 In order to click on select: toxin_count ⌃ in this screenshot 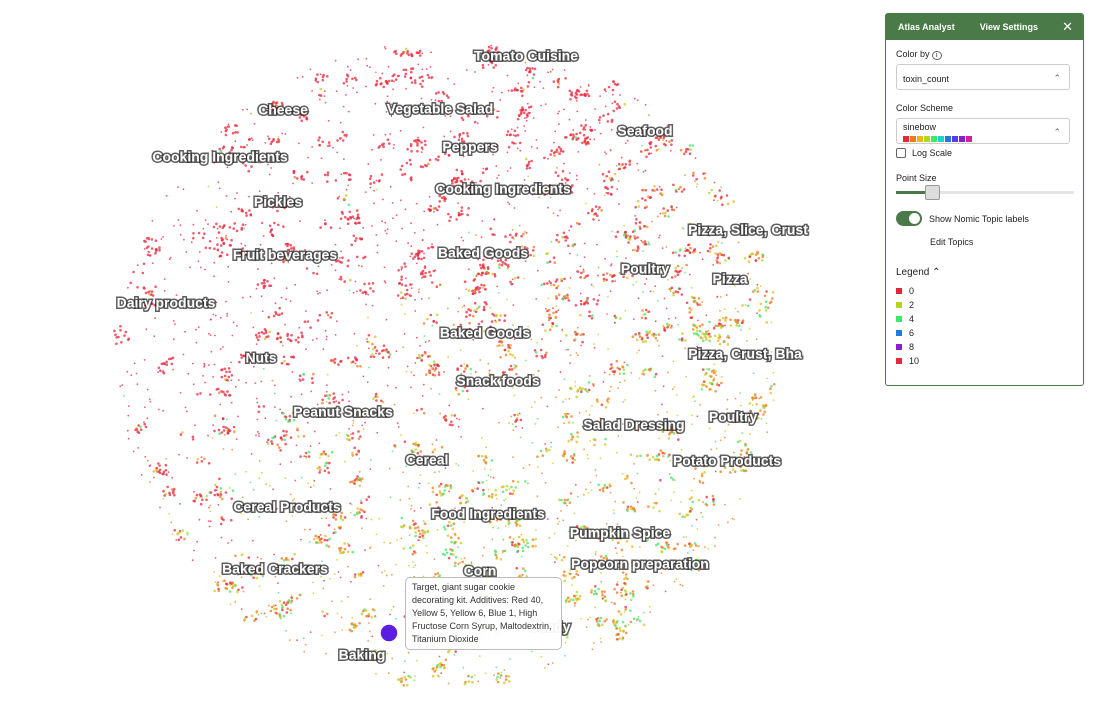, I will do `click(983, 77)`.